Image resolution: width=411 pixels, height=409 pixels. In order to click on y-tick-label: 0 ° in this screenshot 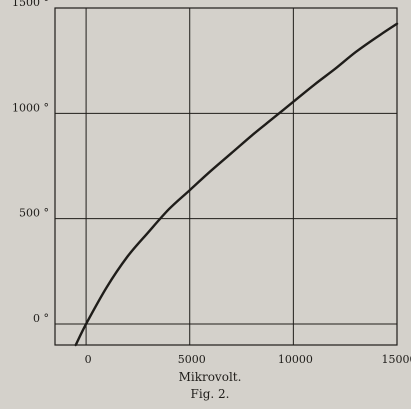, I will do `click(41, 318)`.